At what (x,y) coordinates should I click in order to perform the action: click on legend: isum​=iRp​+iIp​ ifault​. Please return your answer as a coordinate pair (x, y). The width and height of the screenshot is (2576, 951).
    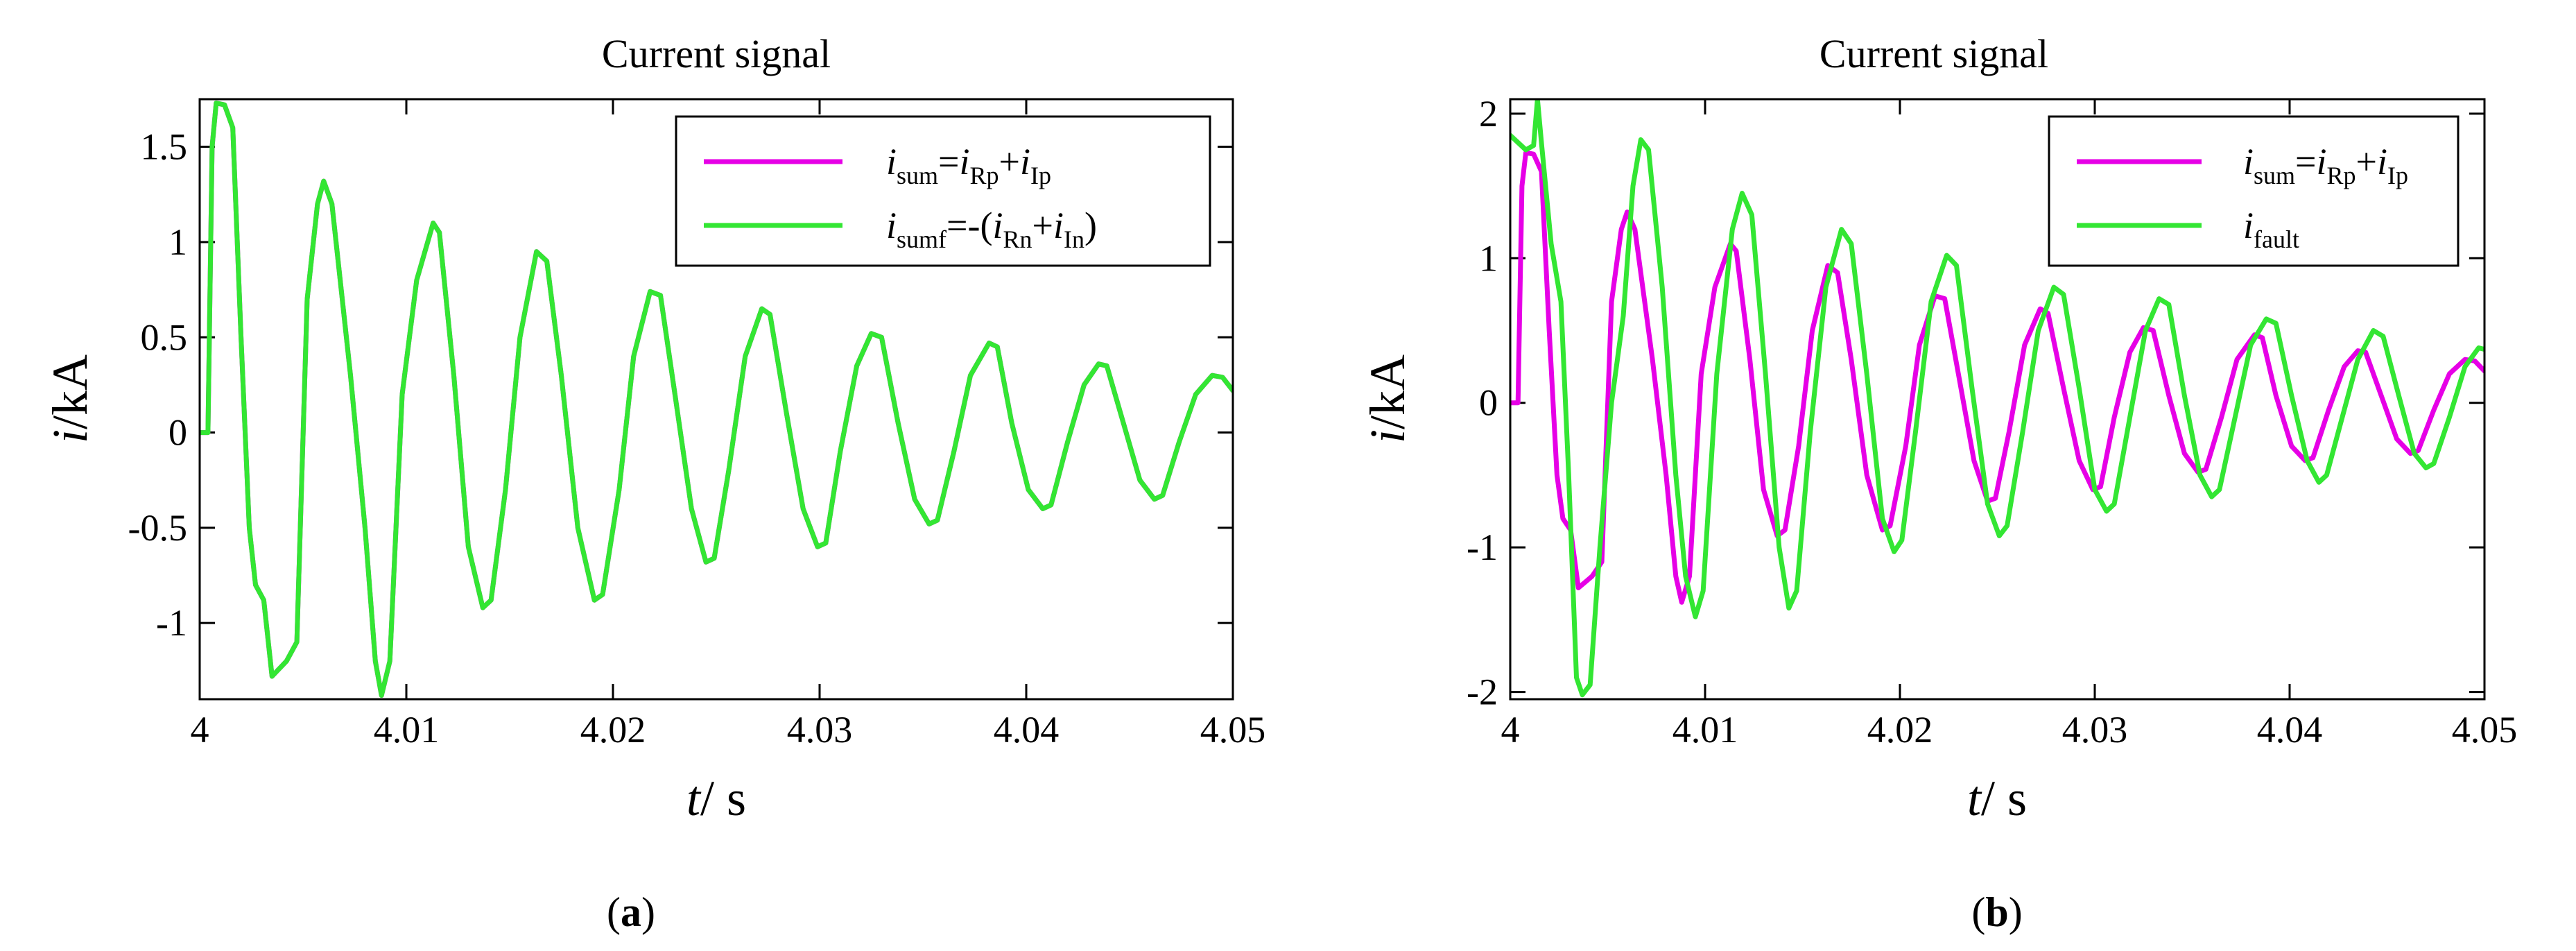
    Looking at the image, I should click on (2254, 191).